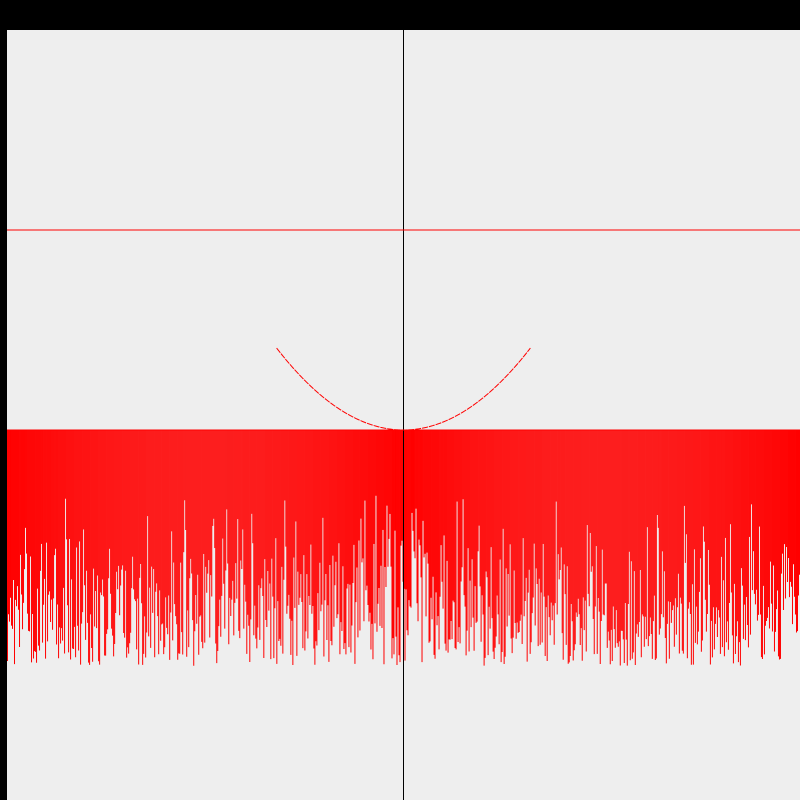 The image size is (800, 800). I want to click on parabola-curve, so click(403, 389).